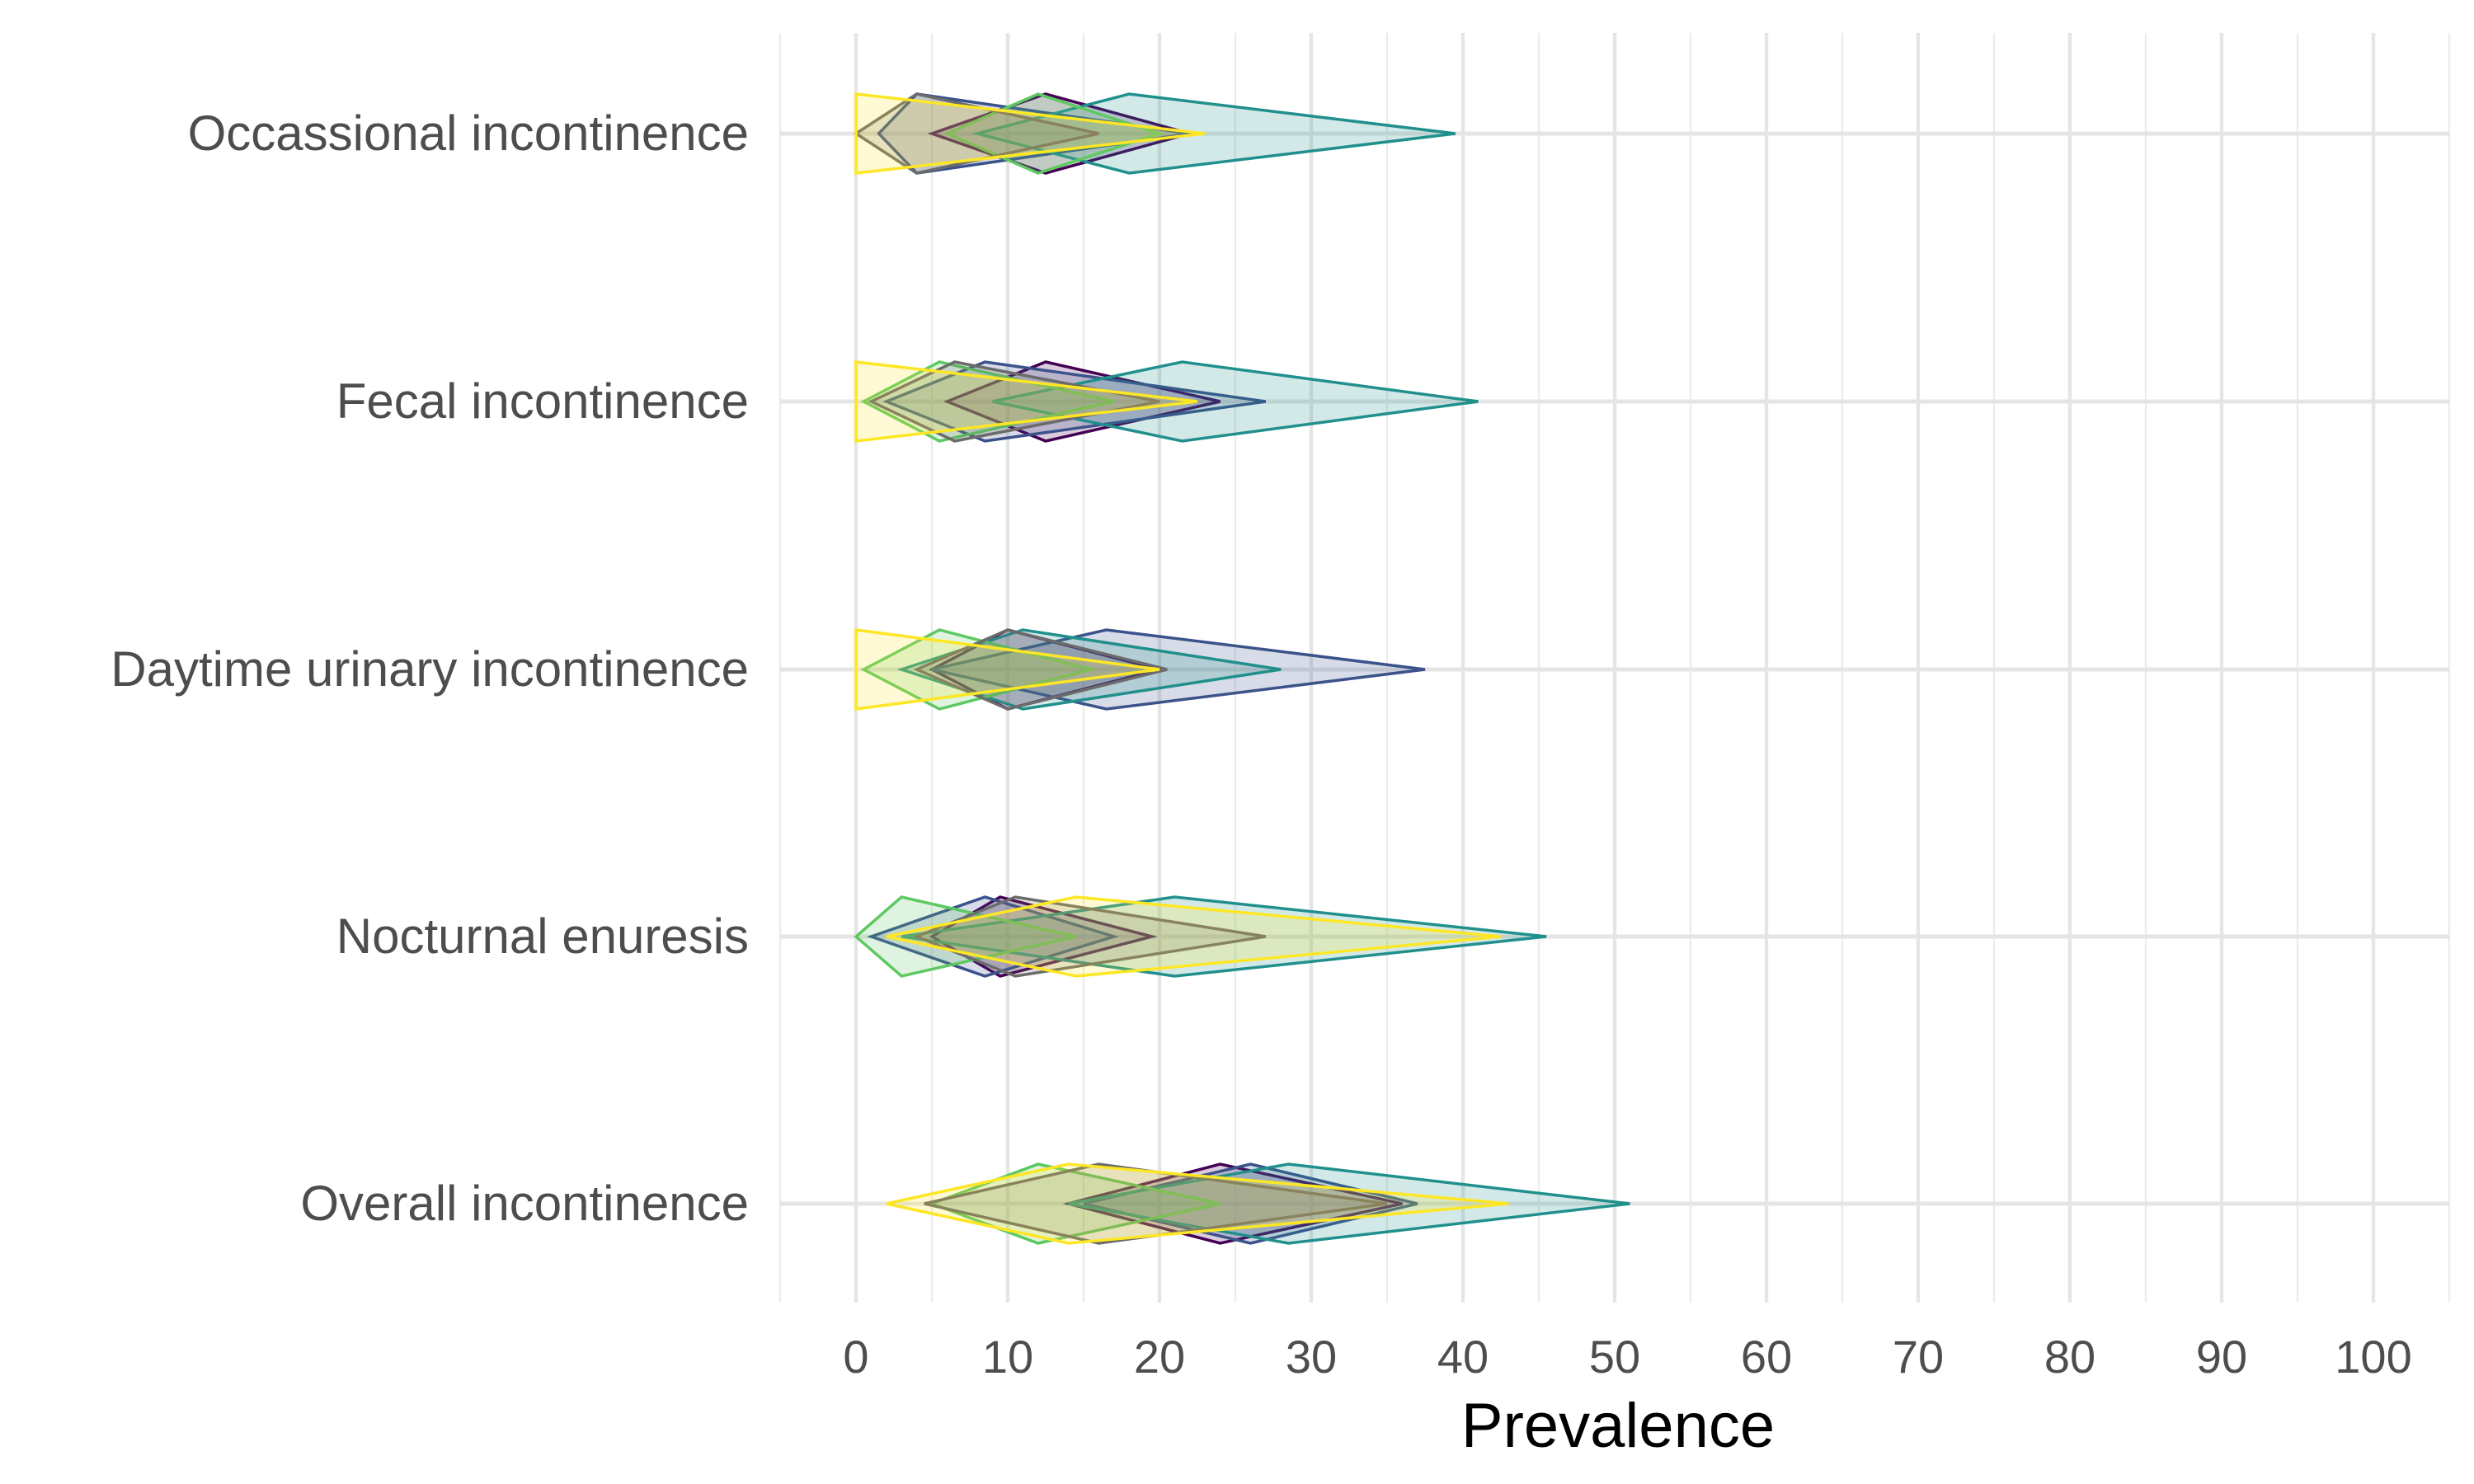 The image size is (2474, 1484). I want to click on category-label: Overall incontinence, so click(524, 1203).